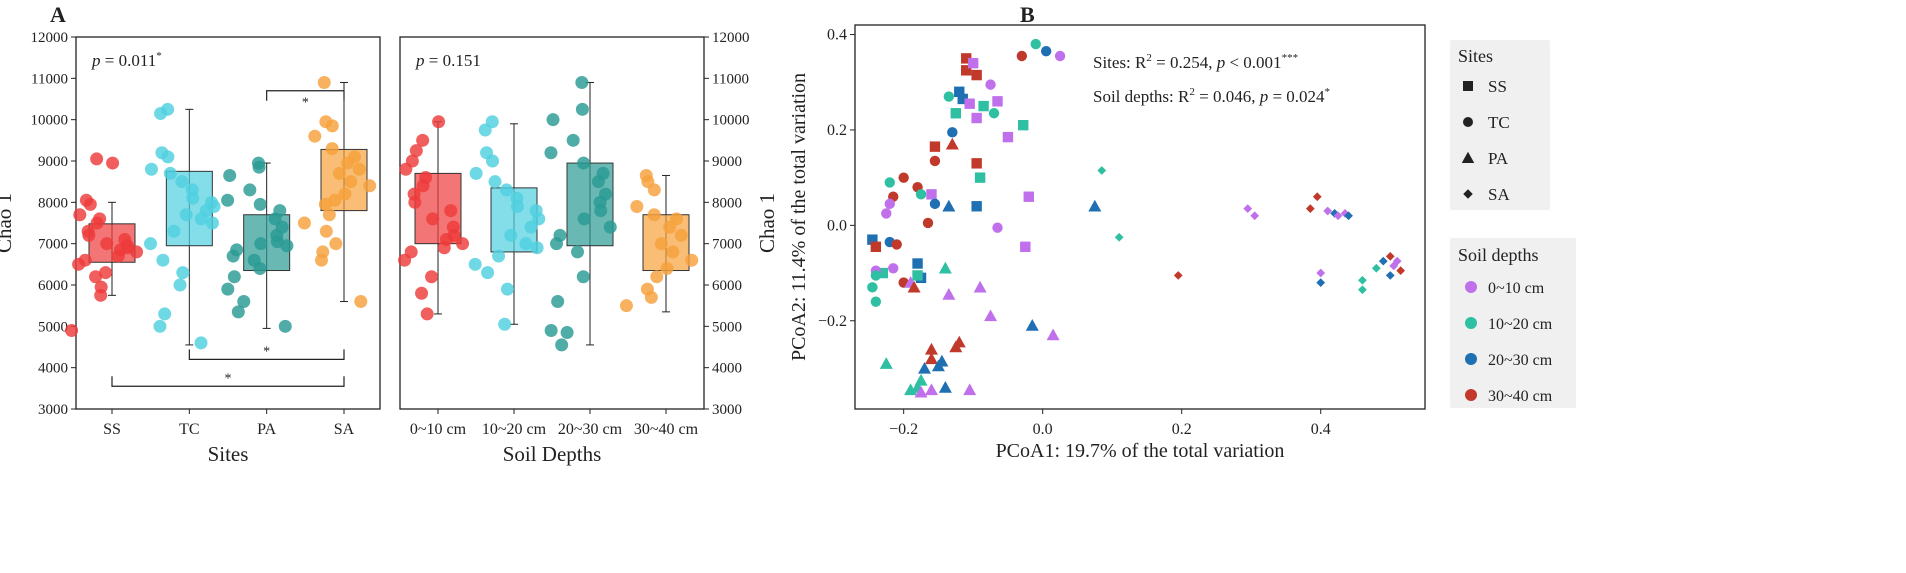  I want to click on annot-p: p, so click(1221, 62).